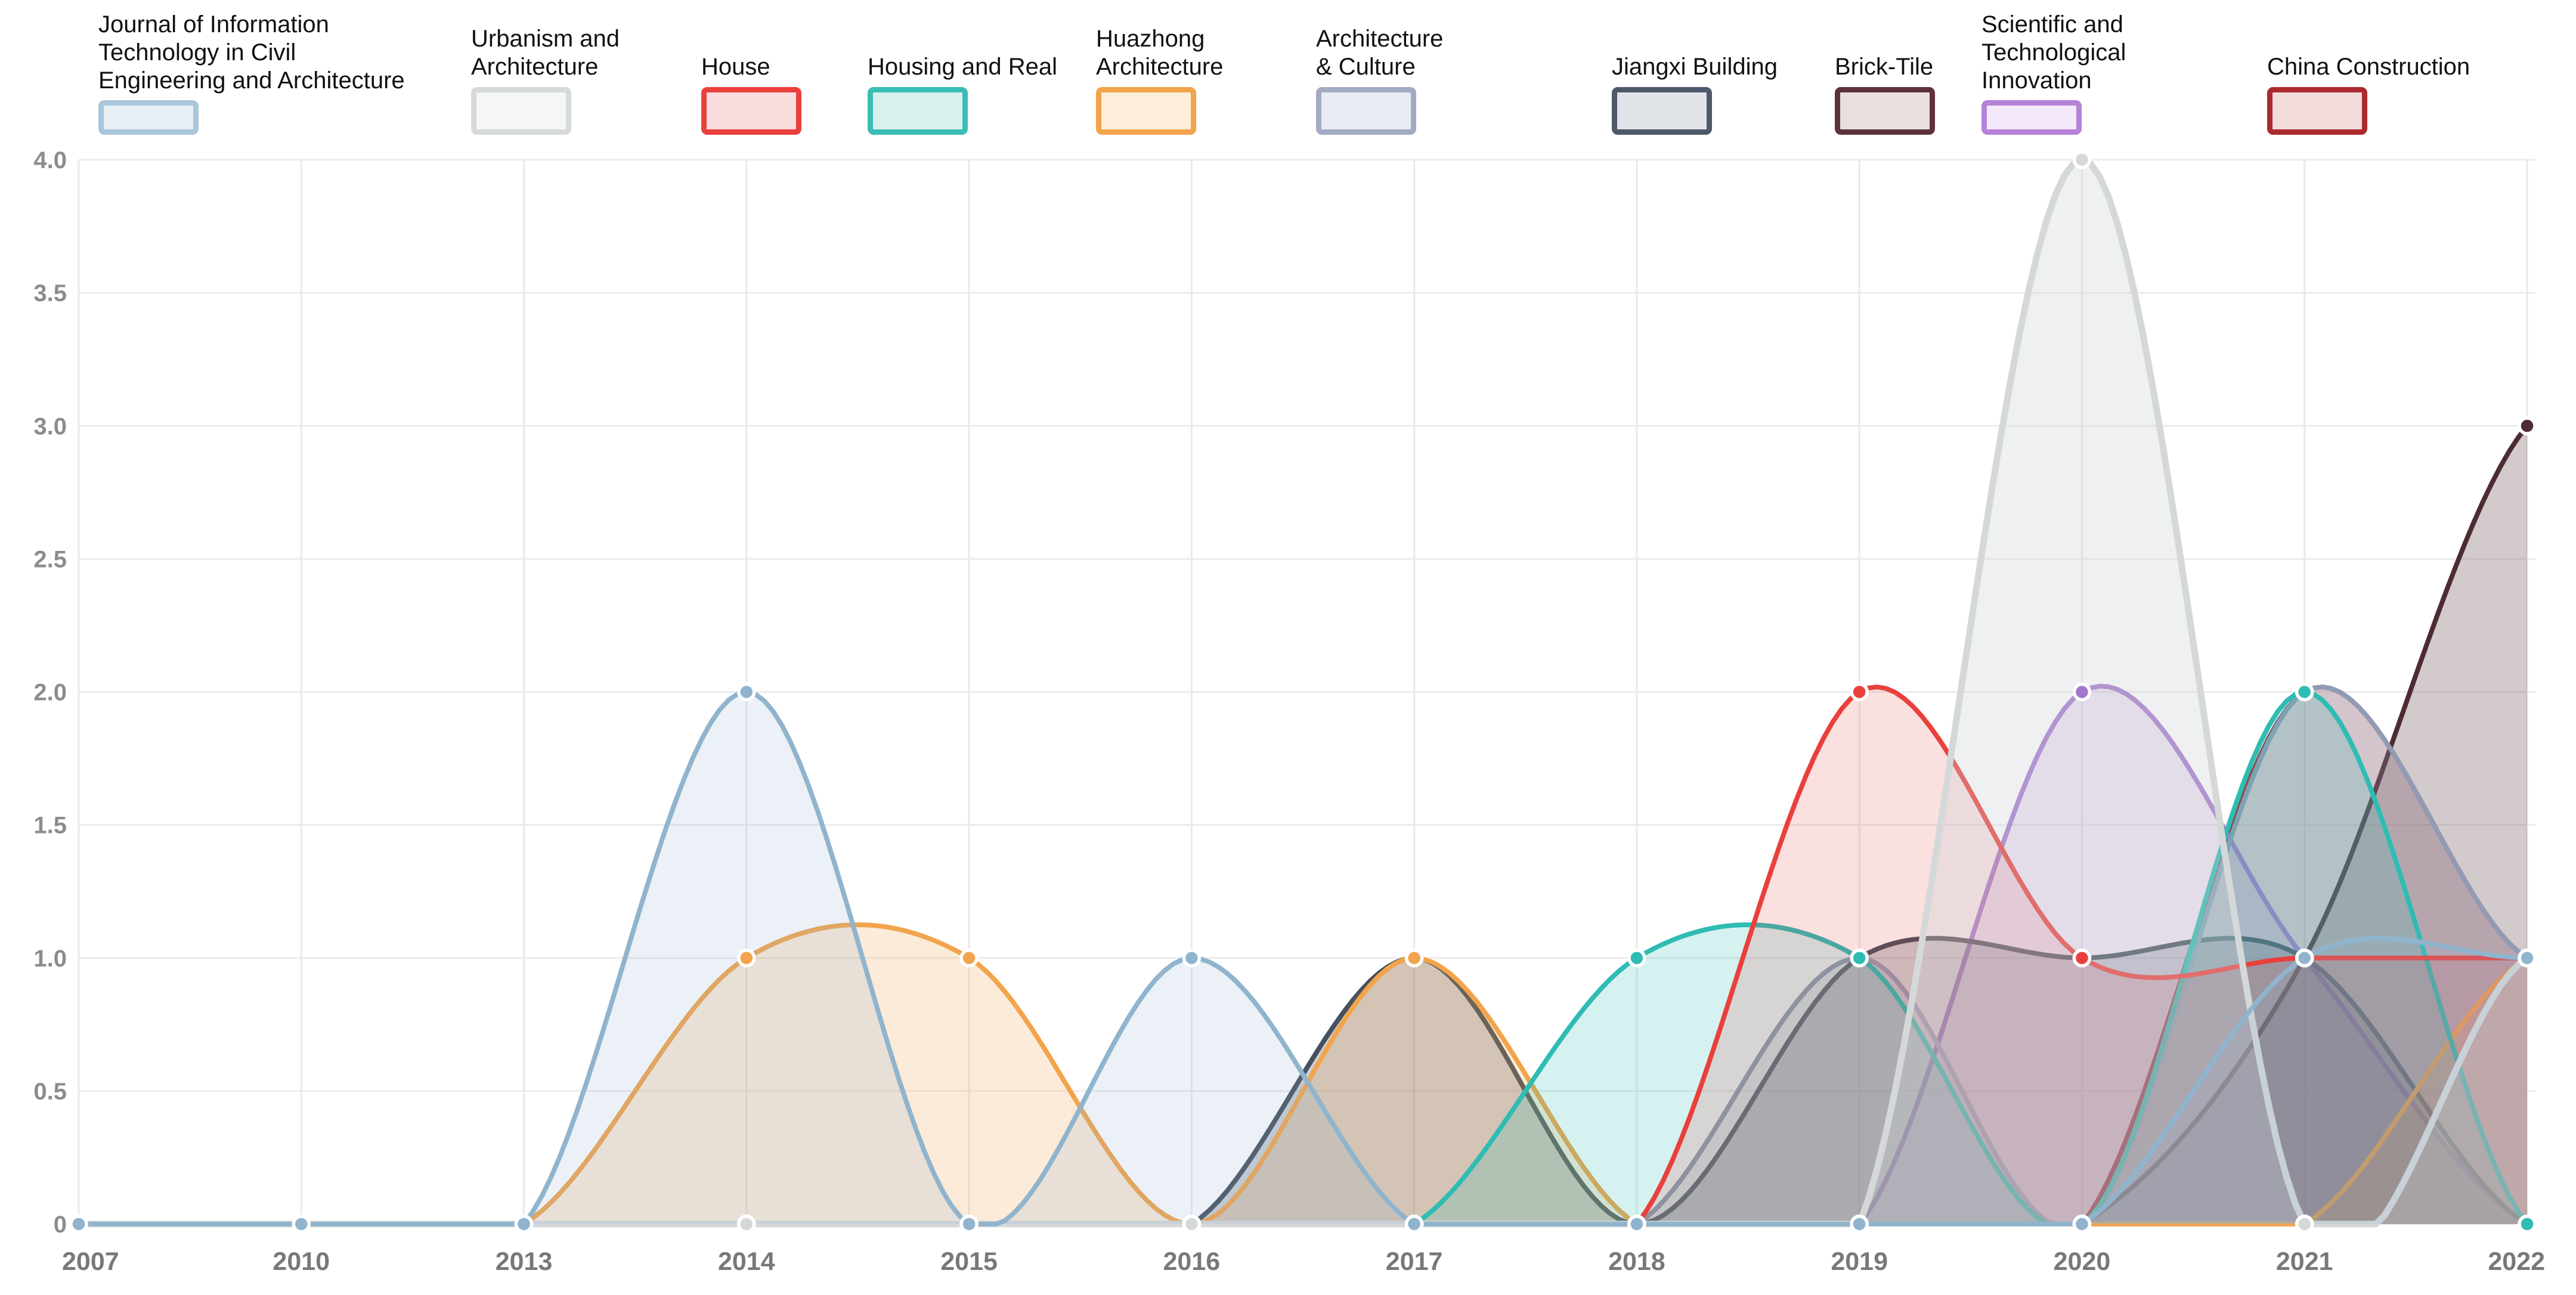  What do you see at coordinates (1695, 67) in the screenshot?
I see `legend-label: Jiangxi Building` at bounding box center [1695, 67].